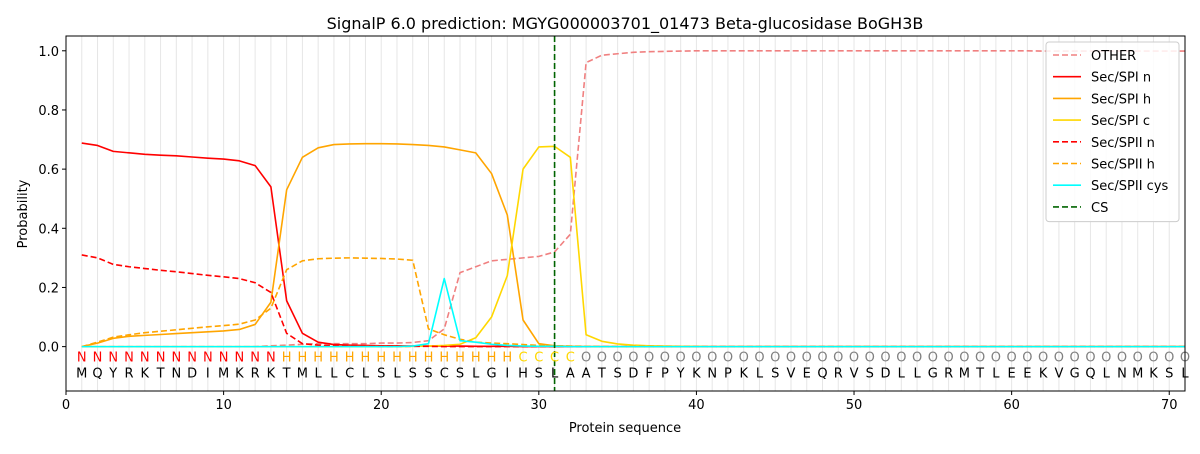 This screenshot has width=1200, height=454. What do you see at coordinates (523, 374) in the screenshot?
I see `sequence-letter: H` at bounding box center [523, 374].